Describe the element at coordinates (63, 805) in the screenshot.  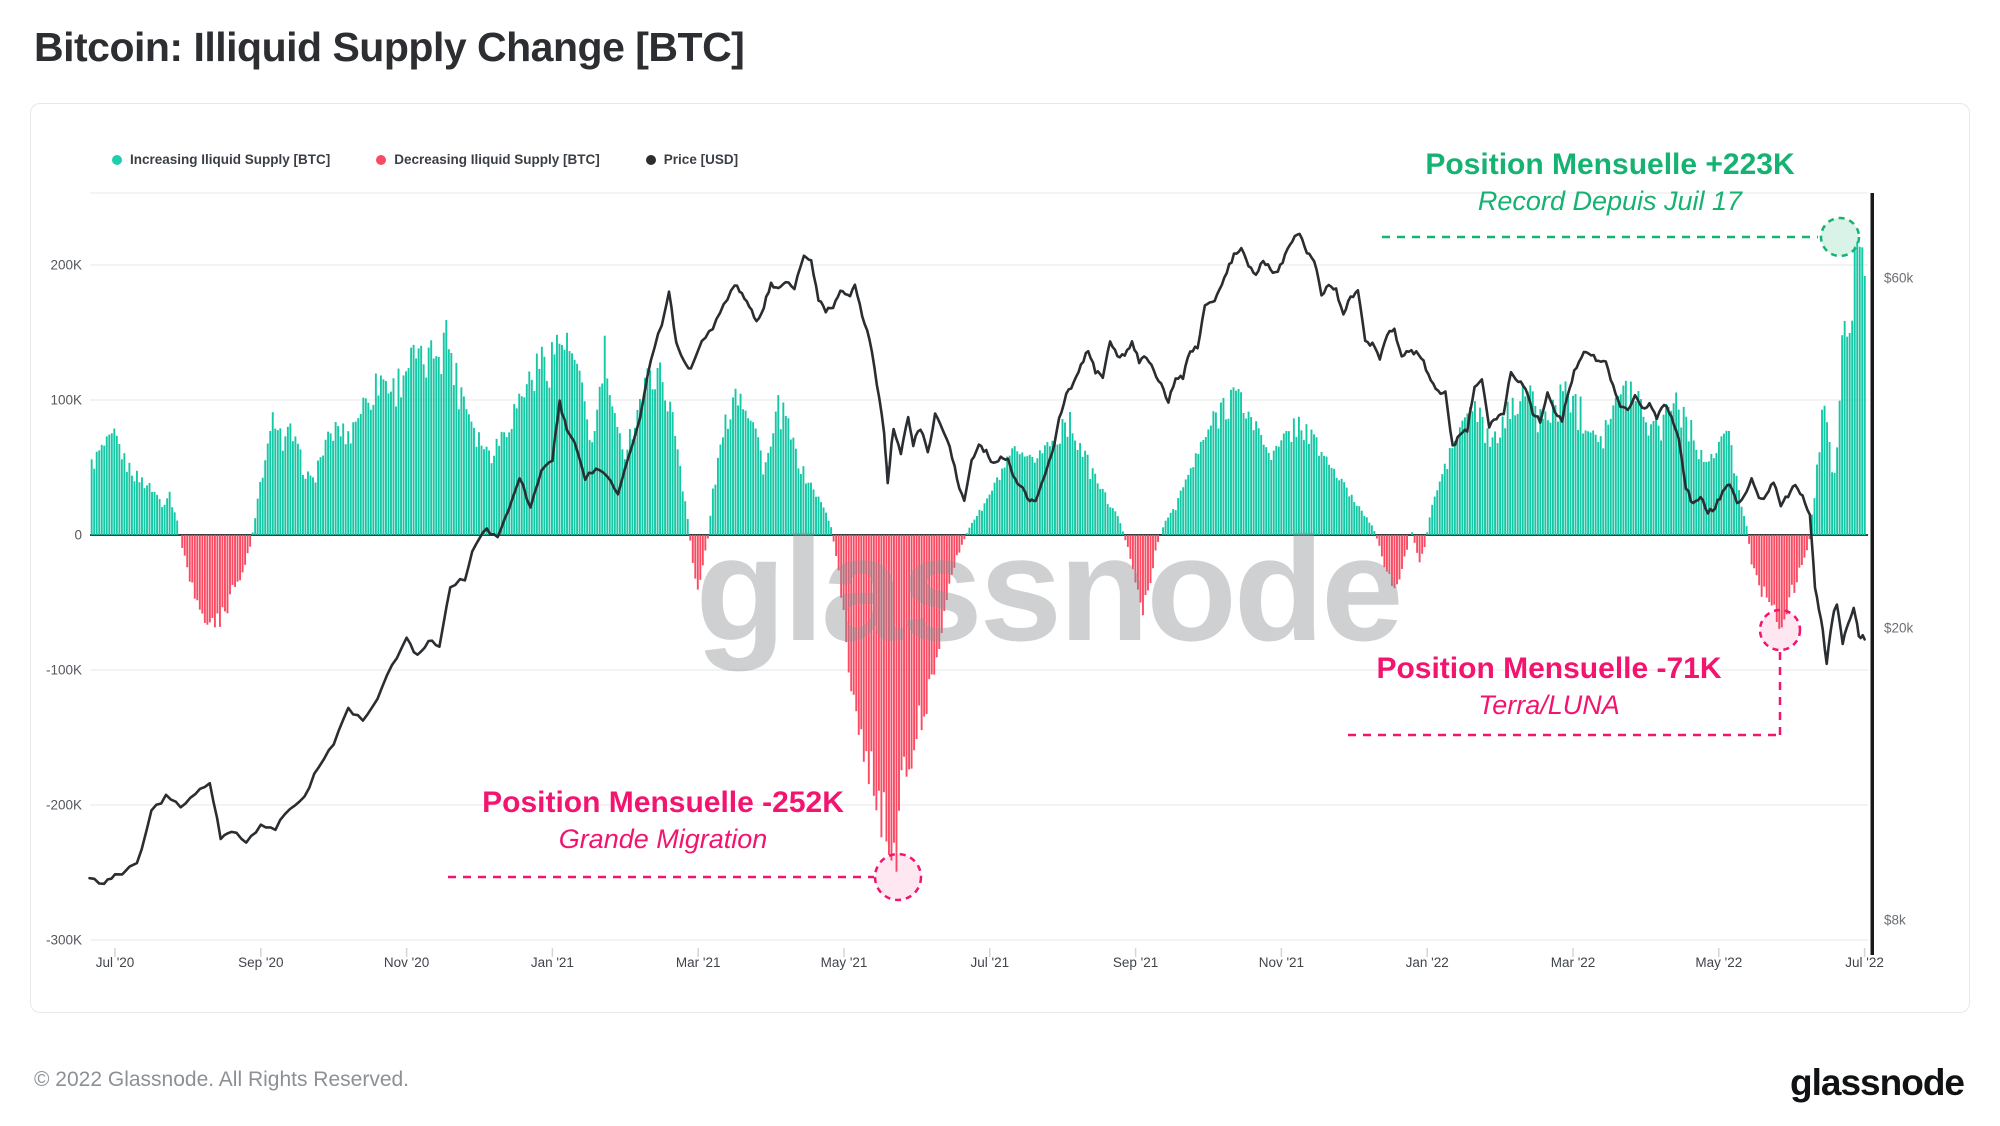
I see `y-axis-left-tick: -200K` at that location.